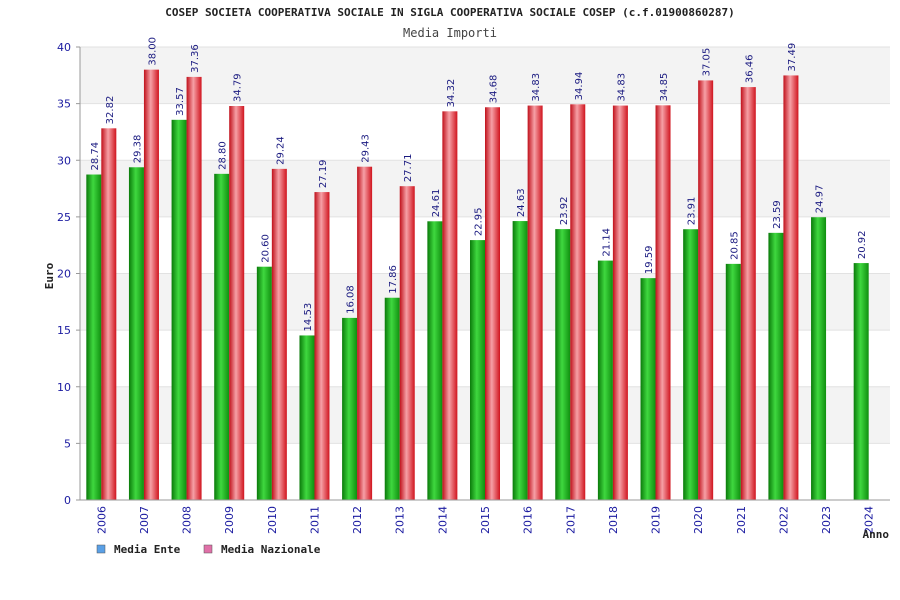  What do you see at coordinates (408, 168) in the screenshot?
I see `data-label: 27.71` at bounding box center [408, 168].